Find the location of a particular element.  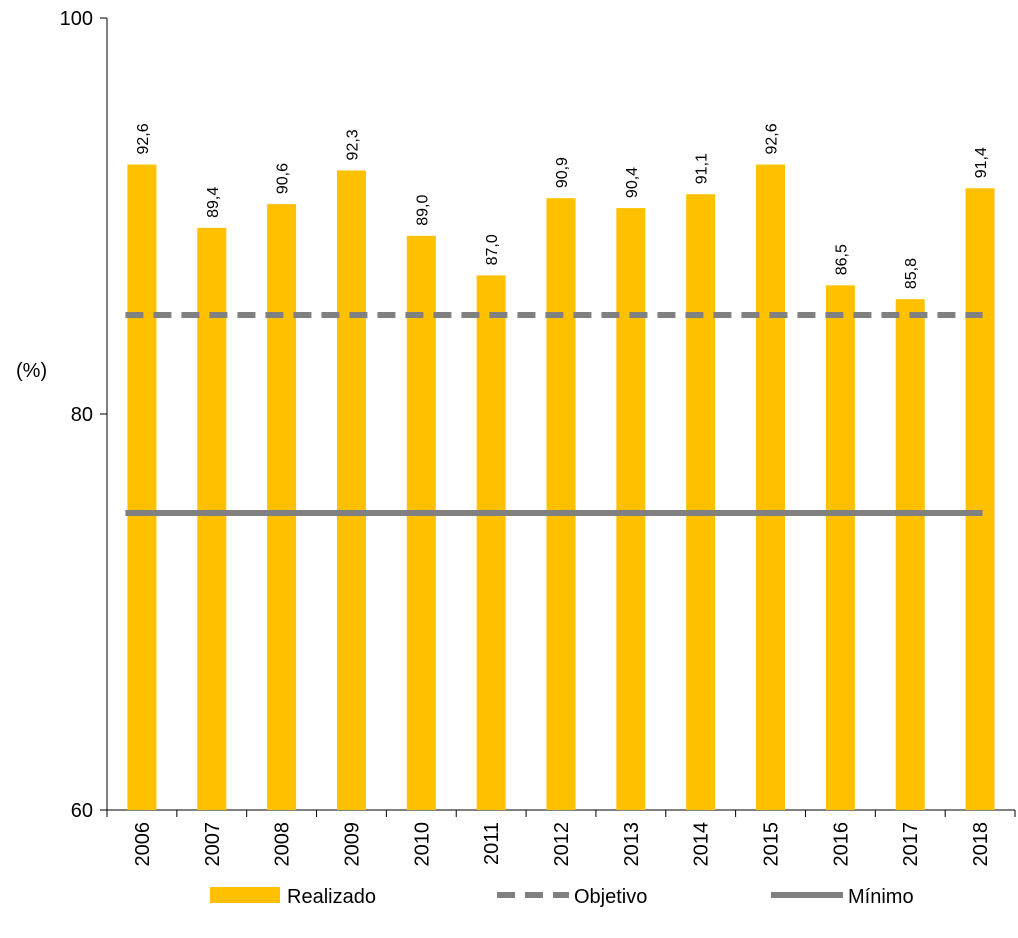

x-tick-label-2012: 2012 is located at coordinates (562, 844).